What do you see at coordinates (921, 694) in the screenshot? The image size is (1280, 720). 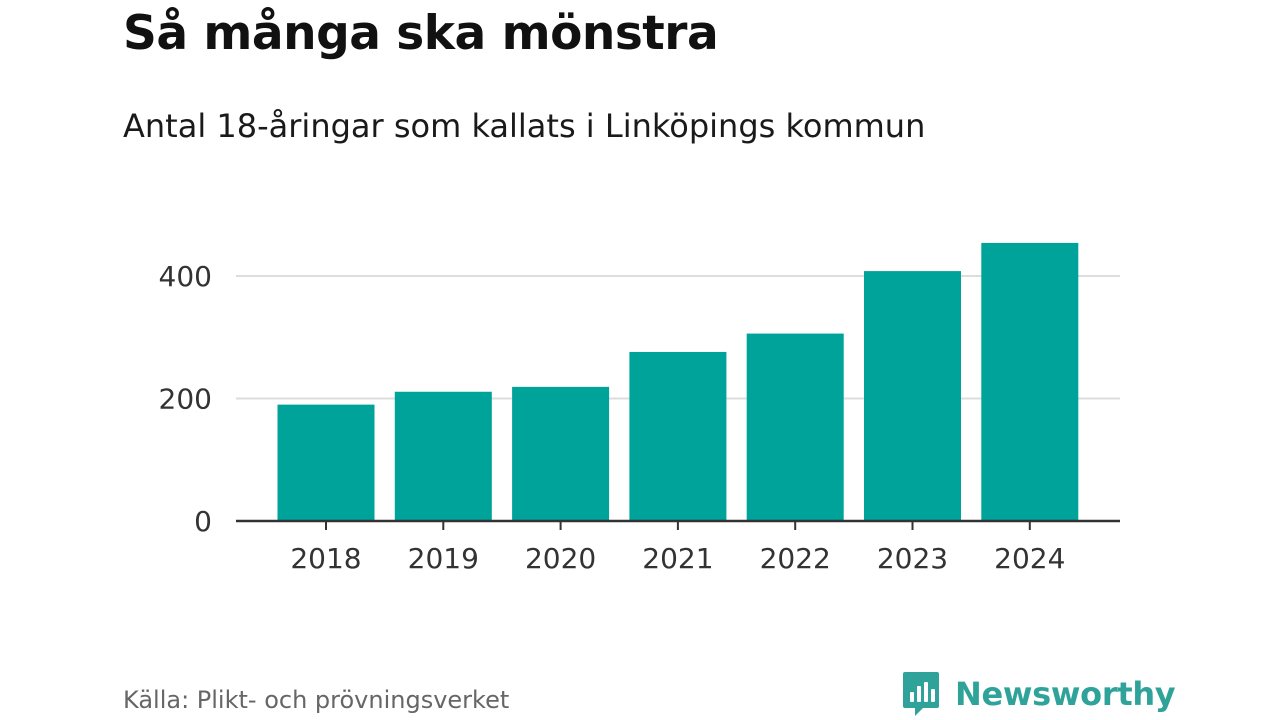 I see `newsworthy-logo-icon` at bounding box center [921, 694].